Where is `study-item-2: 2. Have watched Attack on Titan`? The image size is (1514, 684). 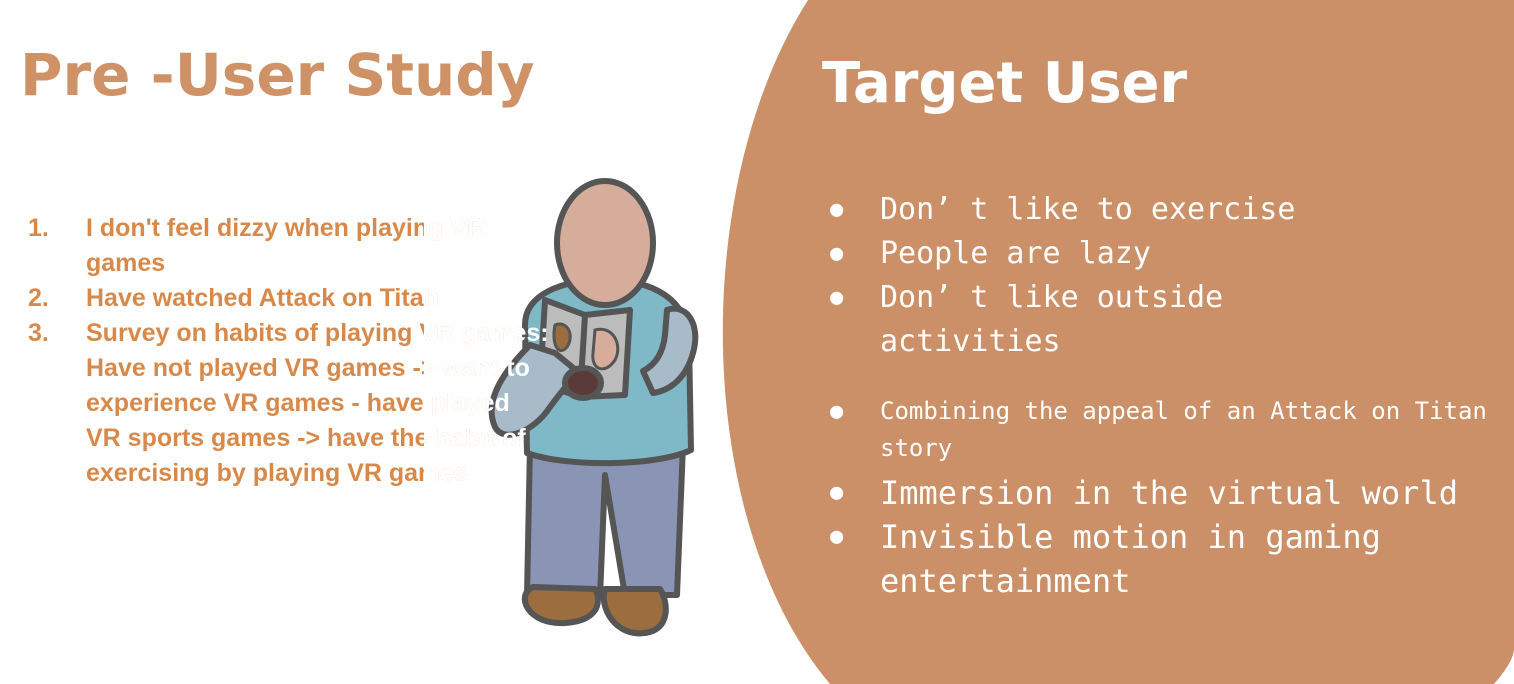
study-item-2: 2. Have watched Attack on Titan is located at coordinates (328, 298).